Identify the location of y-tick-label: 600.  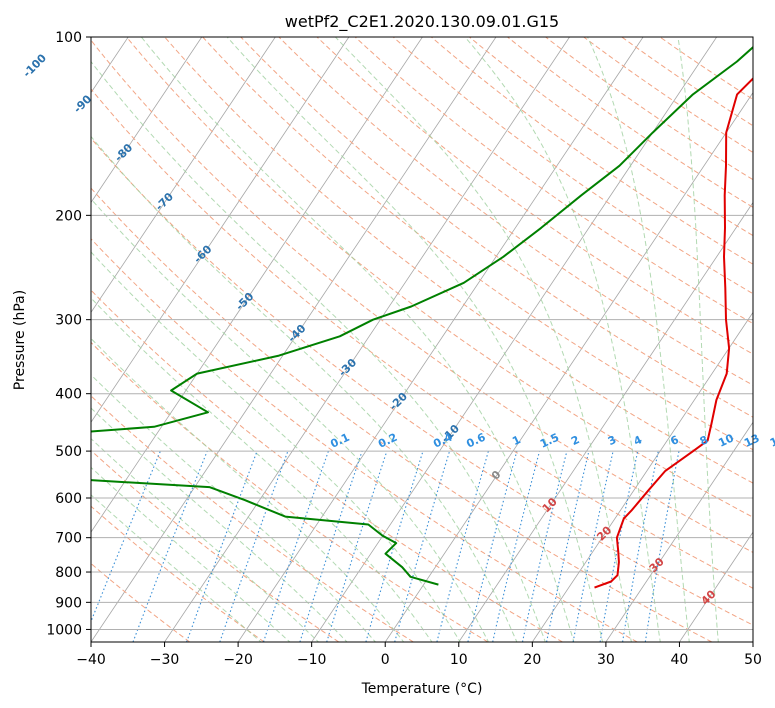
(68, 499).